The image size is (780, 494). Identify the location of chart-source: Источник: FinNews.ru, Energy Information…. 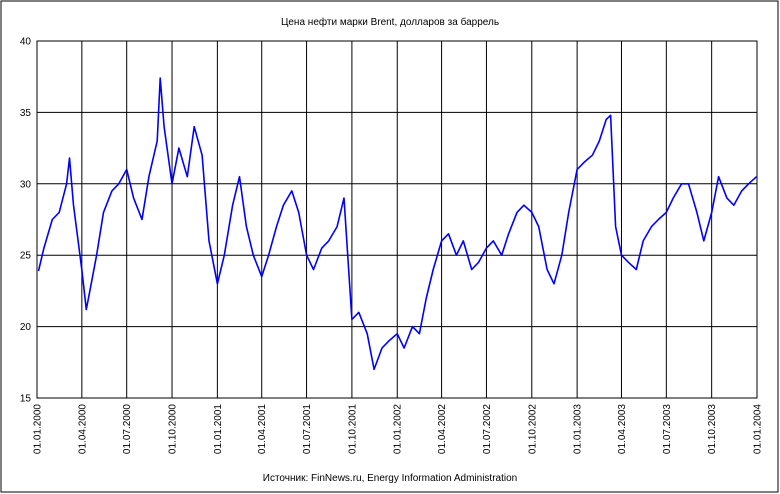
(390, 478).